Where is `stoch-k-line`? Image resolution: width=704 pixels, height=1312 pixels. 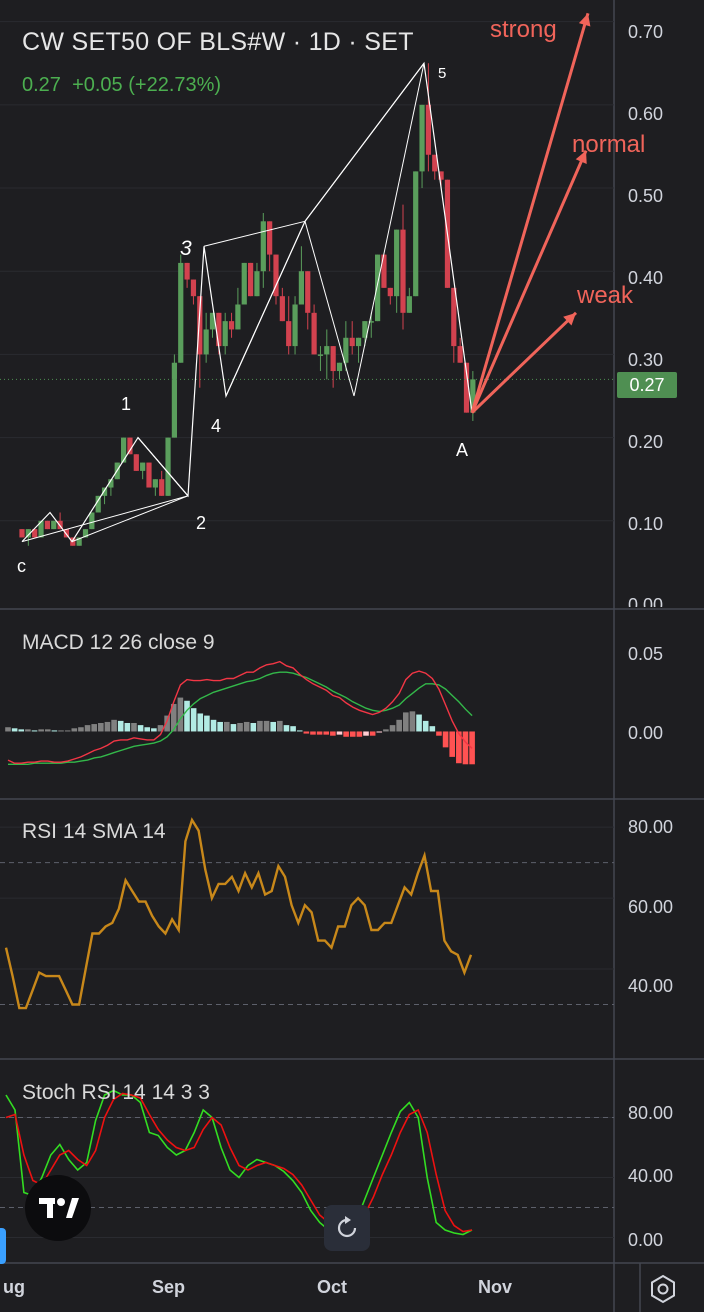 stoch-k-line is located at coordinates (239, 1162).